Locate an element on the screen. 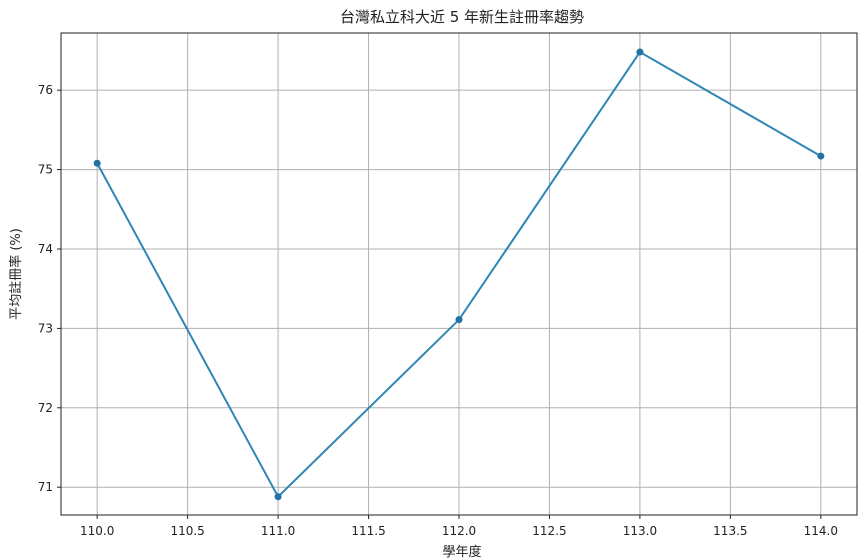 This screenshot has width=858, height=560. x-tick-label: 113.0 is located at coordinates (640, 531).